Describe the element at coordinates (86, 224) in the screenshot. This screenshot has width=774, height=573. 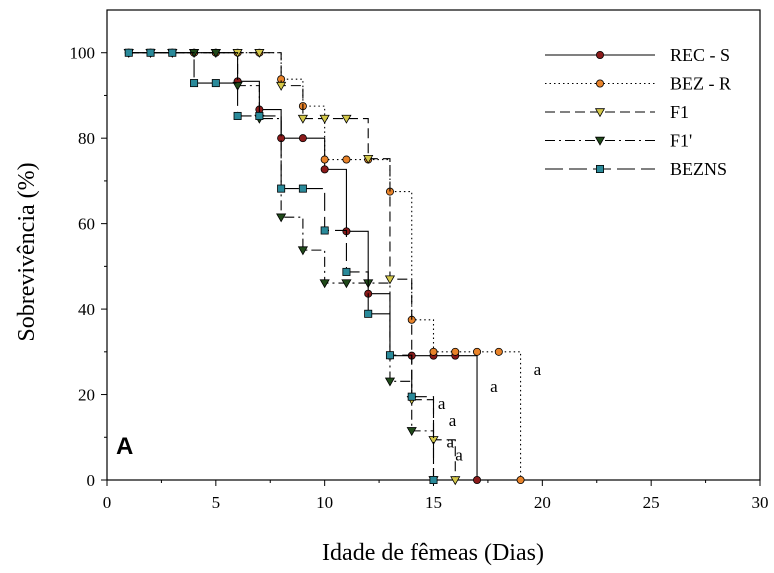
I see `y-tick-label: 60` at that location.